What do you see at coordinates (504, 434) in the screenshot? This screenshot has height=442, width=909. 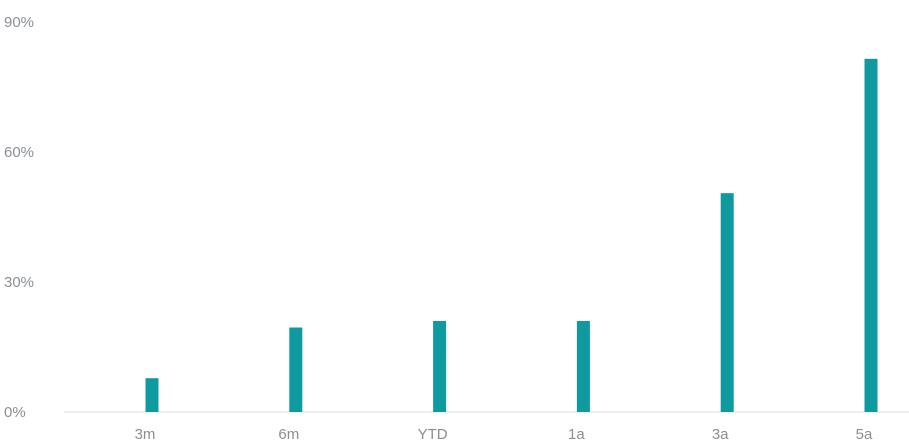 I see `x-axis: 3m 6m YTD 1a 3a 5a` at bounding box center [504, 434].